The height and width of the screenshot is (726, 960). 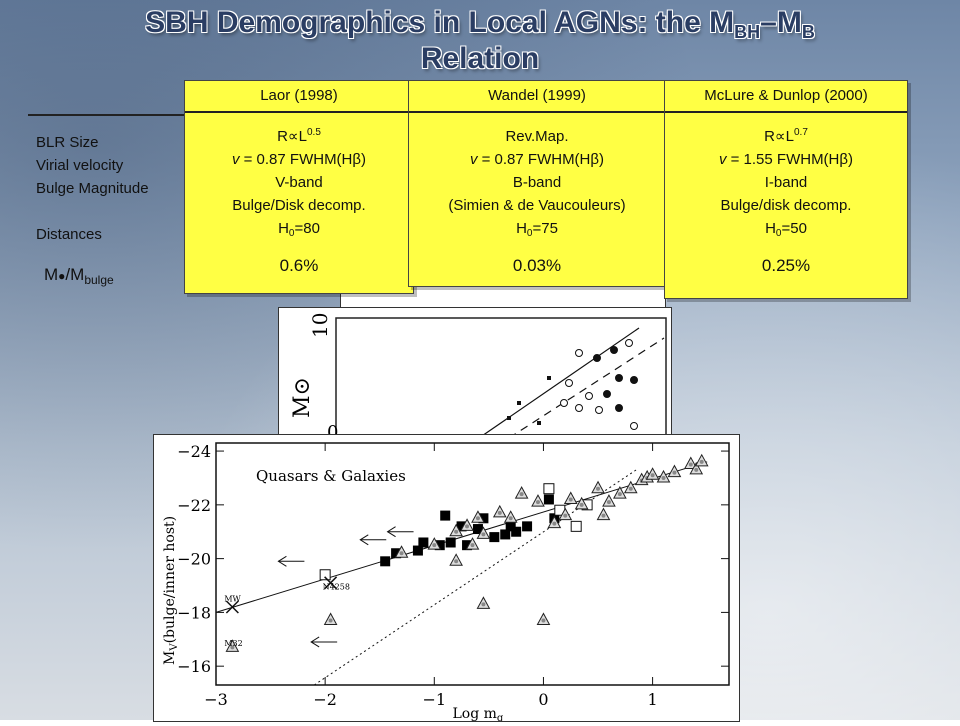 I want to click on method-note: Bulge/Disk decomp., so click(x=299, y=205).